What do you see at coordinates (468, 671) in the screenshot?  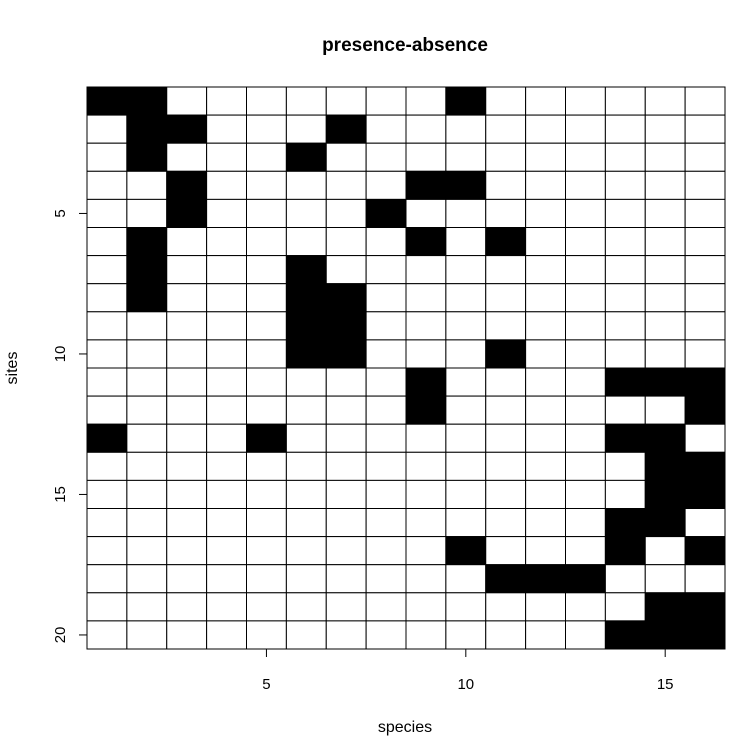 I see `x-axis: 5 10 15` at bounding box center [468, 671].